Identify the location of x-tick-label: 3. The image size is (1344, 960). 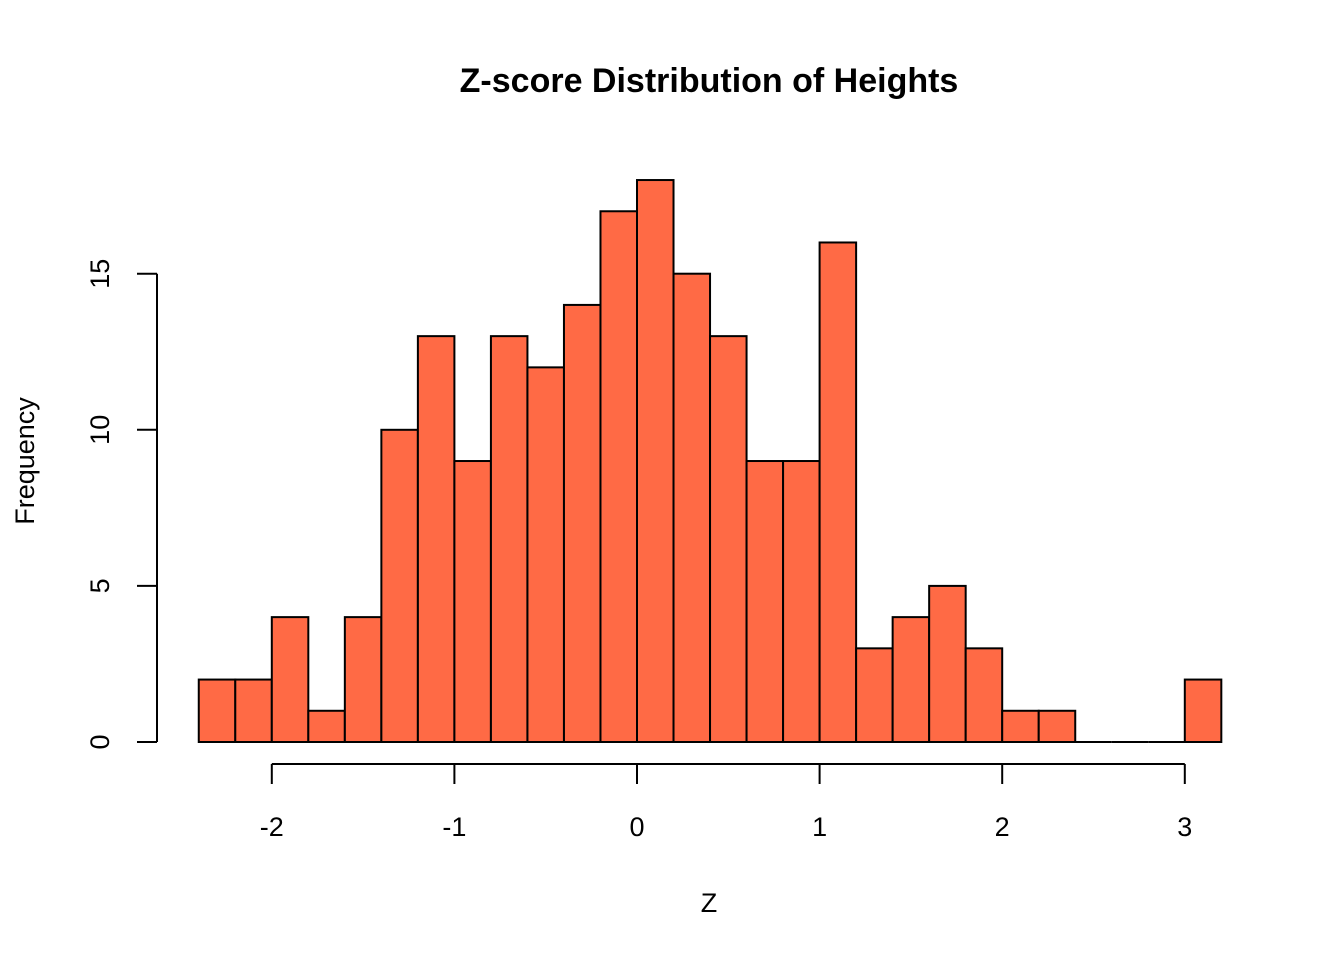
(1184, 827).